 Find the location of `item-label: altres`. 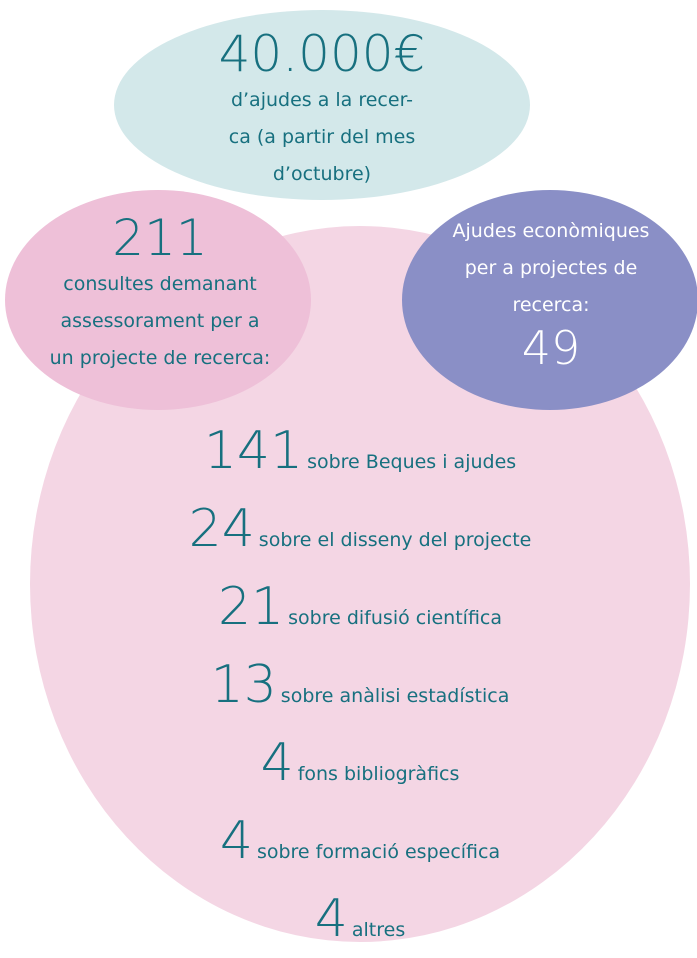

item-label: altres is located at coordinates (378, 930).